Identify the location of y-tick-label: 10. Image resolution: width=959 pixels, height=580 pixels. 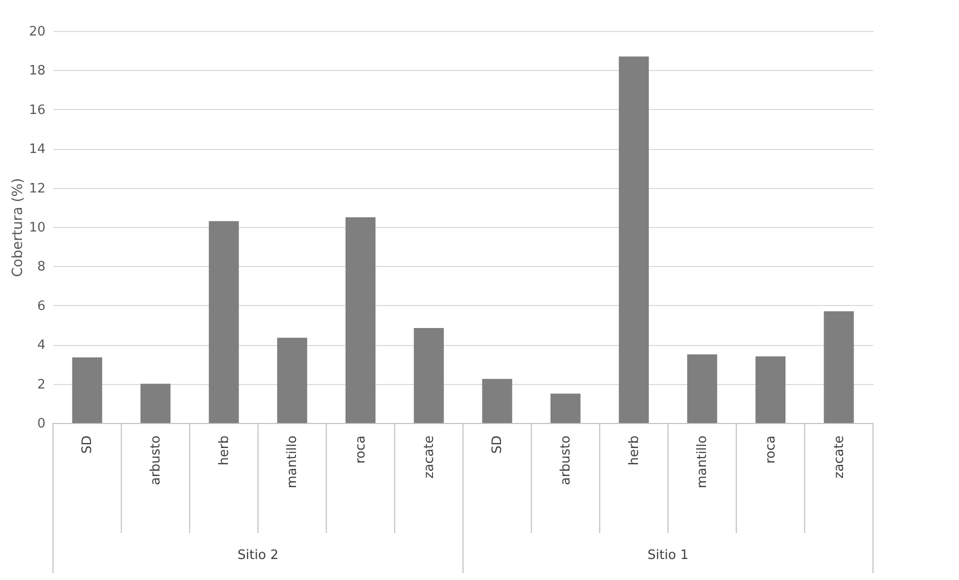
(37, 228).